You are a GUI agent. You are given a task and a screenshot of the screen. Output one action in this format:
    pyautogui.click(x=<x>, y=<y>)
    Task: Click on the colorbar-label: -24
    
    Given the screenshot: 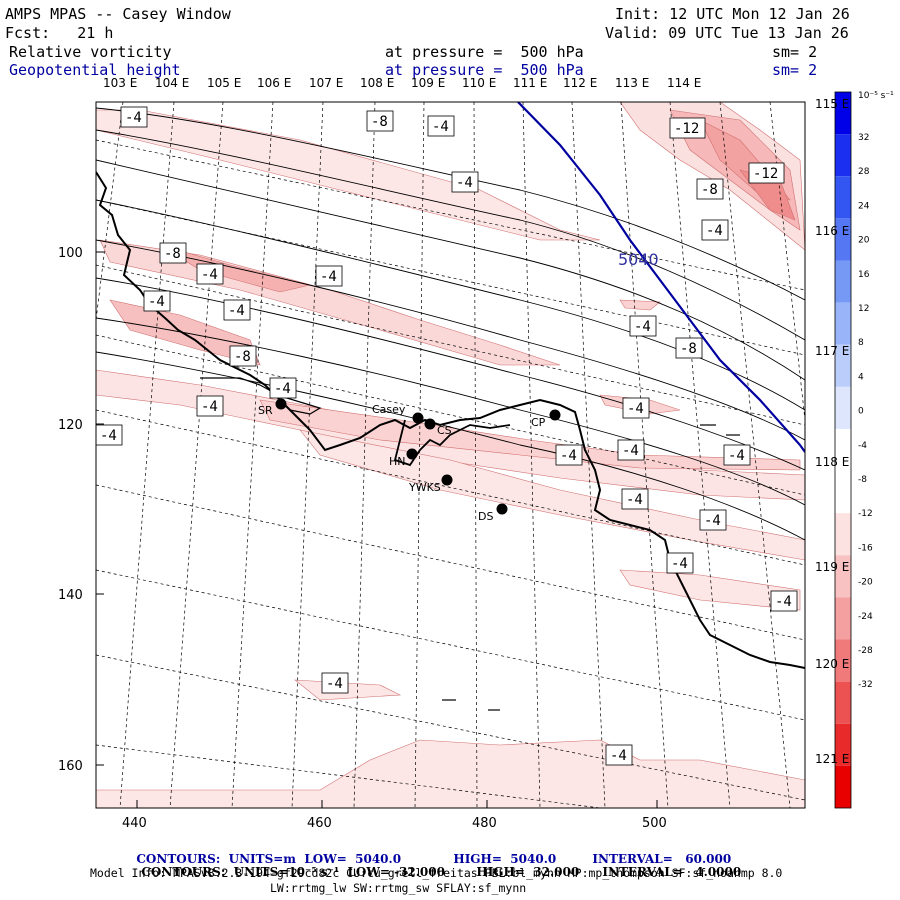 What is the action you would take?
    pyautogui.click(x=865, y=617)
    